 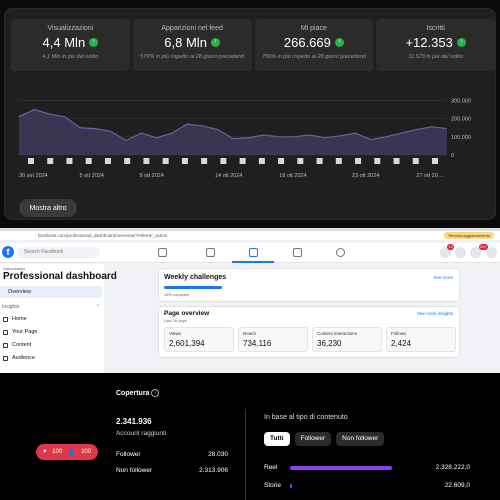 What do you see at coordinates (218, 454) in the screenshot?
I see `row-value: 28.030` at bounding box center [218, 454].